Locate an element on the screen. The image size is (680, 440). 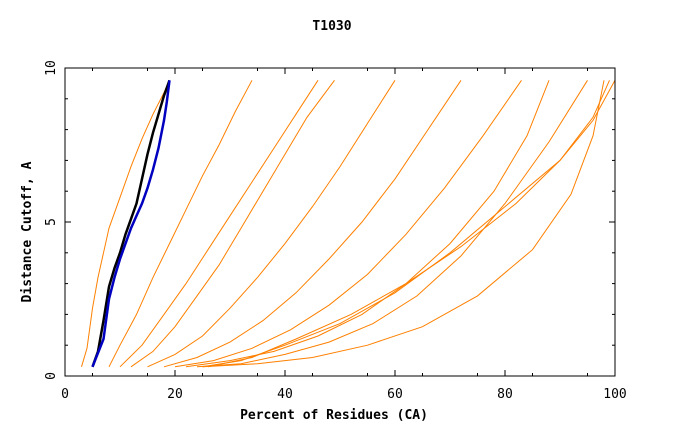
y-axis-label: Distance Cutoff, A is located at coordinates (27, 231).